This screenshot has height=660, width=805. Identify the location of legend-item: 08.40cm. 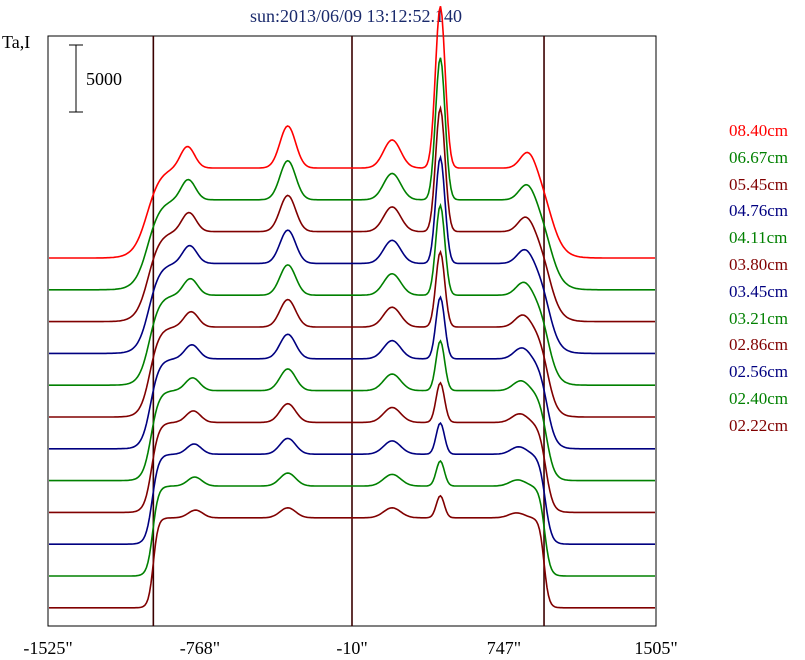
(759, 130).